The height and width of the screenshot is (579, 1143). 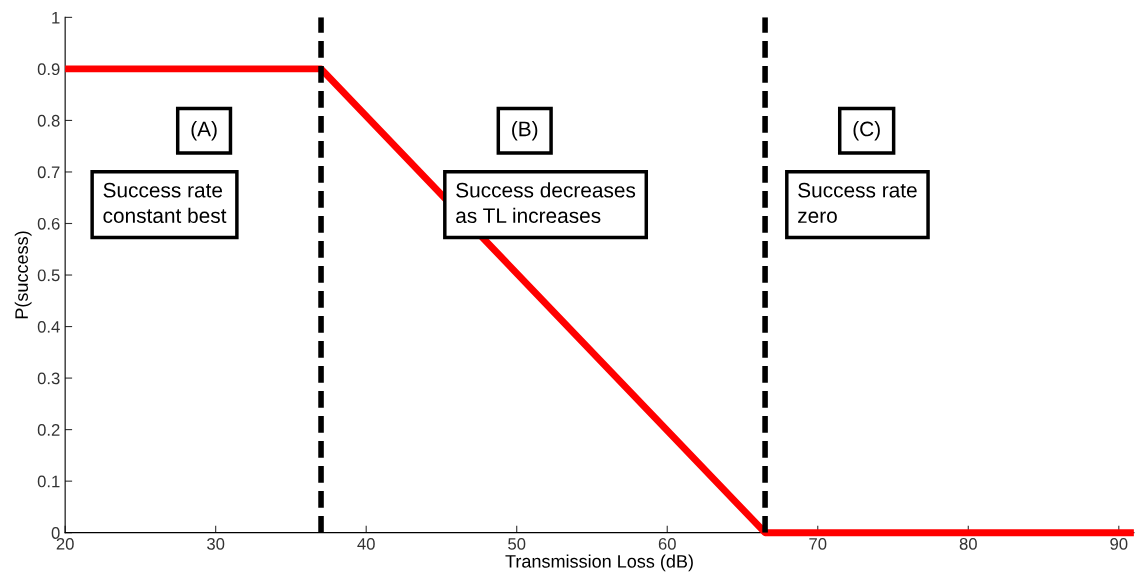 I want to click on annotation: Success rate zero, so click(x=857, y=203).